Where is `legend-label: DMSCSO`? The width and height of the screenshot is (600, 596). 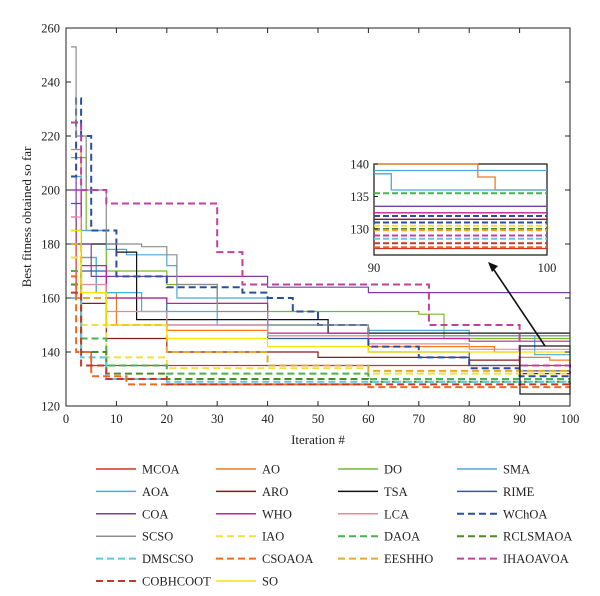
legend-label: DMSCSO is located at coordinates (167, 559).